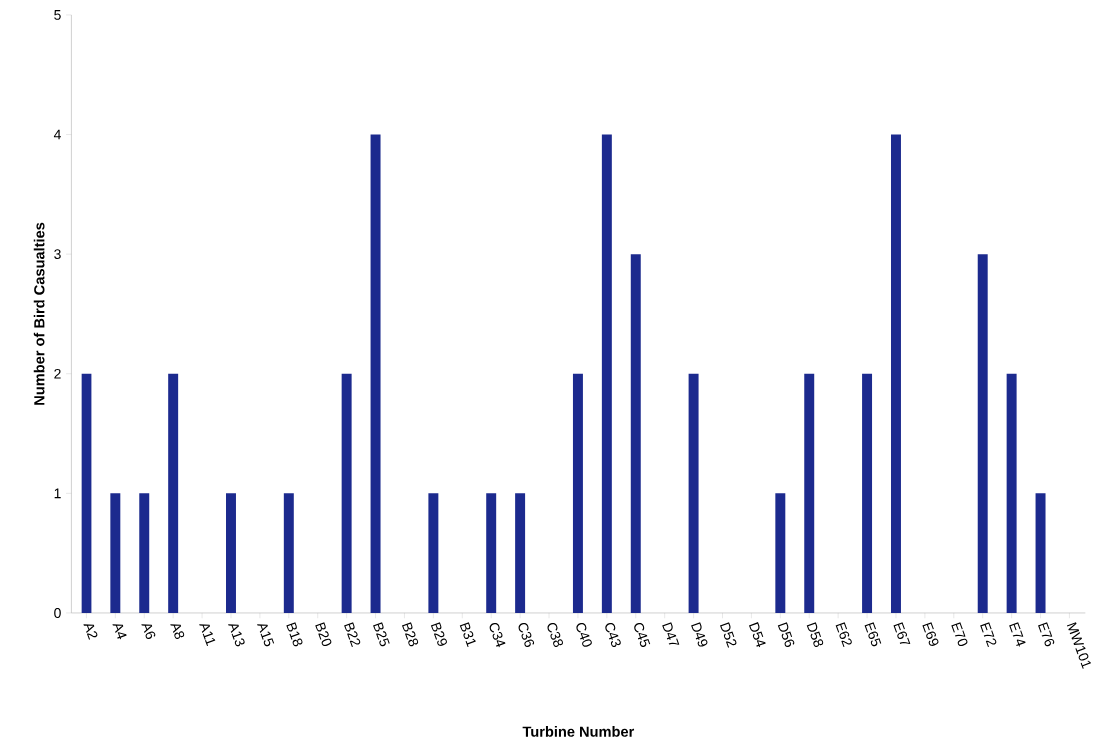 The width and height of the screenshot is (1117, 752). I want to click on x-tick-label: B22, so click(352, 634).